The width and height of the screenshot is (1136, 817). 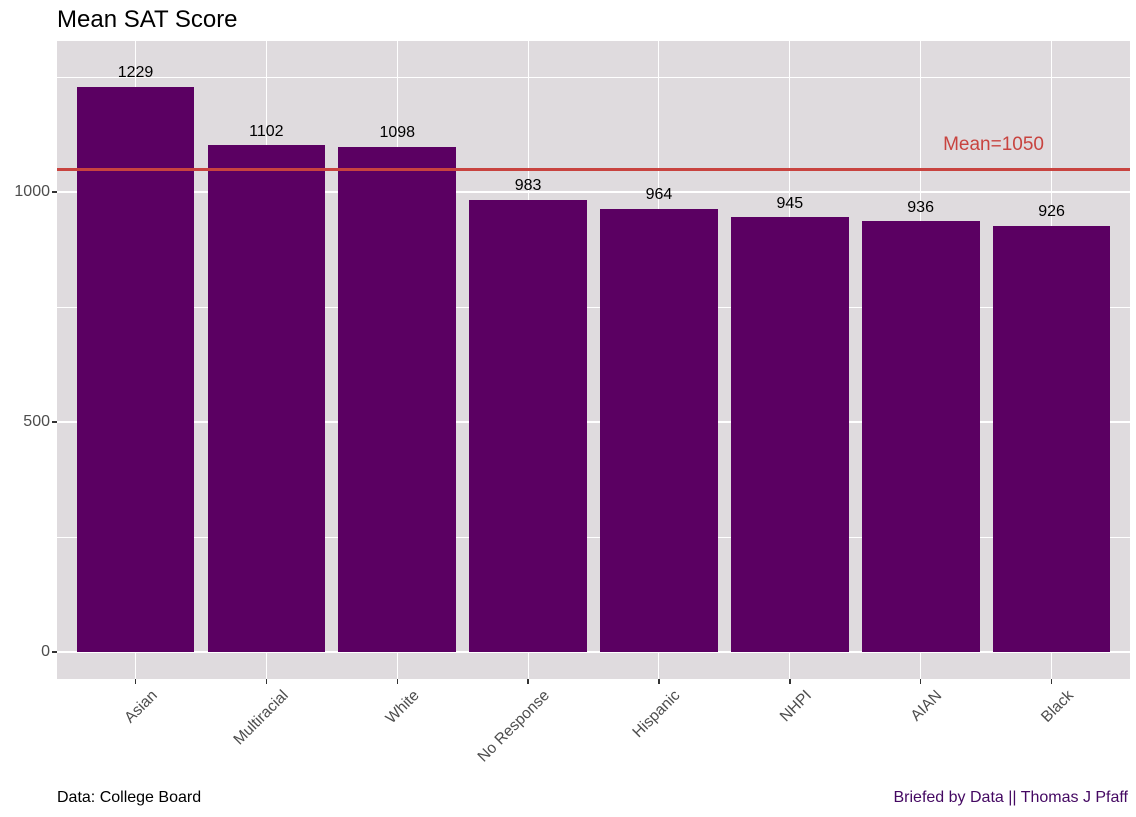 What do you see at coordinates (1051, 212) in the screenshot?
I see `bar-value-label: 926` at bounding box center [1051, 212].